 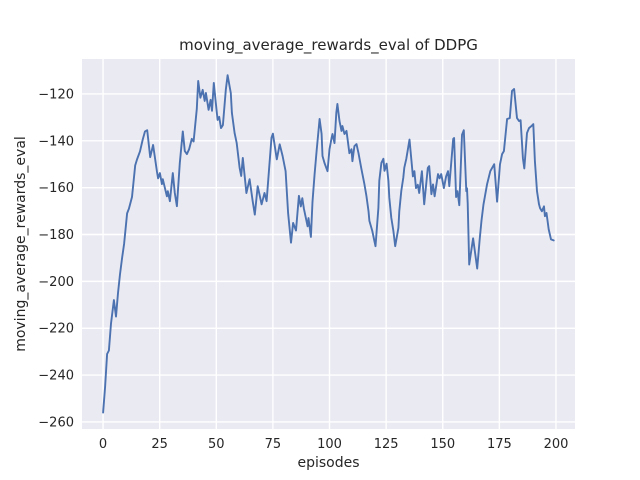 I want to click on y-tick-labels: −120 −140 −160 −180 −200 −220 −240 −260, so click(x=56, y=258).